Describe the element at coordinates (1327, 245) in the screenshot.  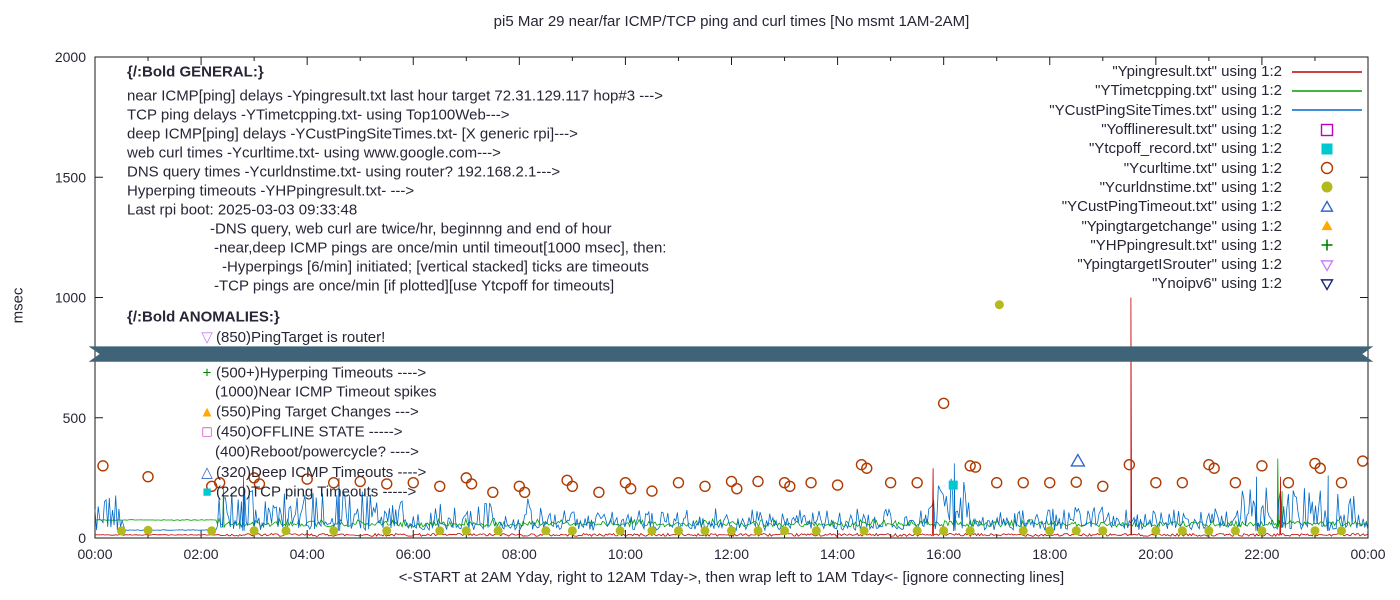
I see `legend-marker-plus-icon` at that location.